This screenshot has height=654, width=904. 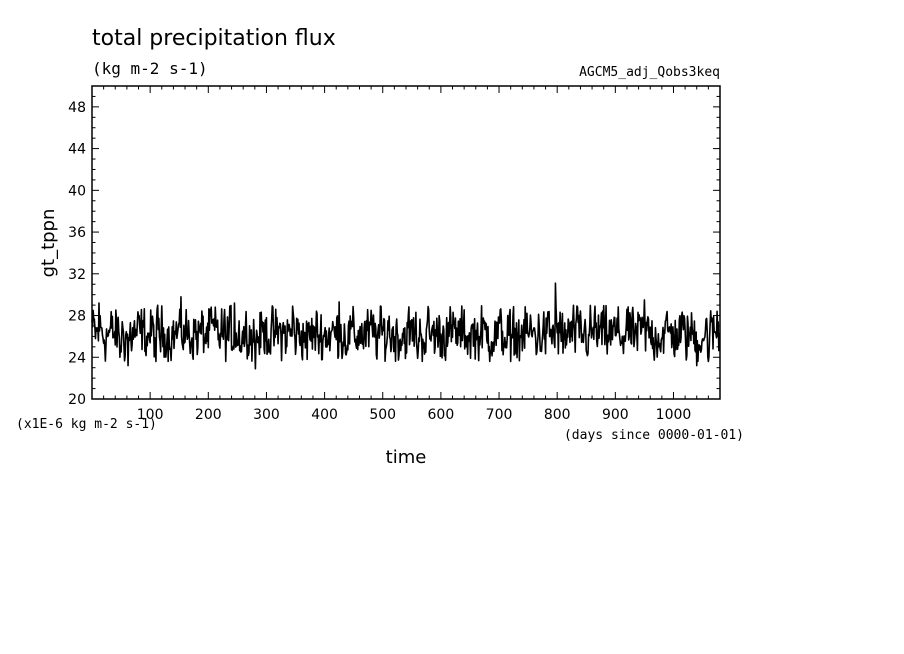 I want to click on y-tick-label: 28, so click(x=77, y=317).